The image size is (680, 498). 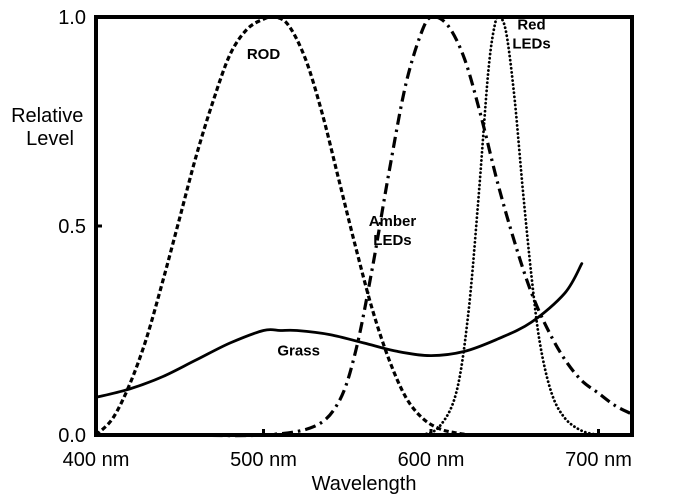 What do you see at coordinates (96, 460) in the screenshot?
I see `x-tick-label: 400 nm` at bounding box center [96, 460].